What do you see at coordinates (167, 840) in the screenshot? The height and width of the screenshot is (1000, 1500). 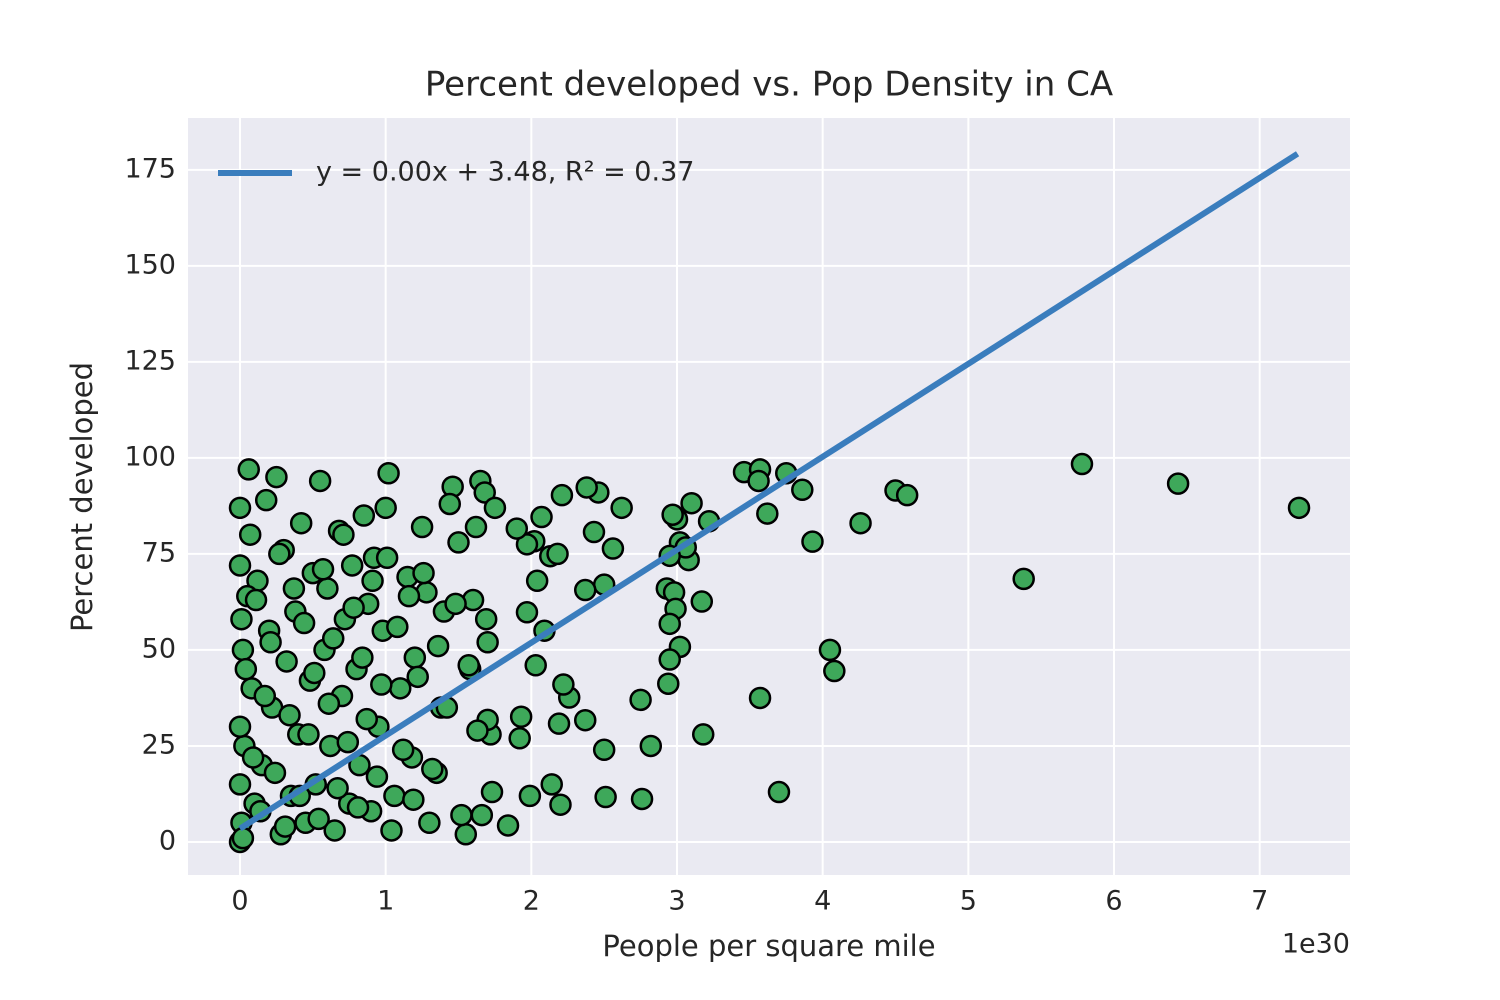 I see `y-tick-label: 0` at bounding box center [167, 840].